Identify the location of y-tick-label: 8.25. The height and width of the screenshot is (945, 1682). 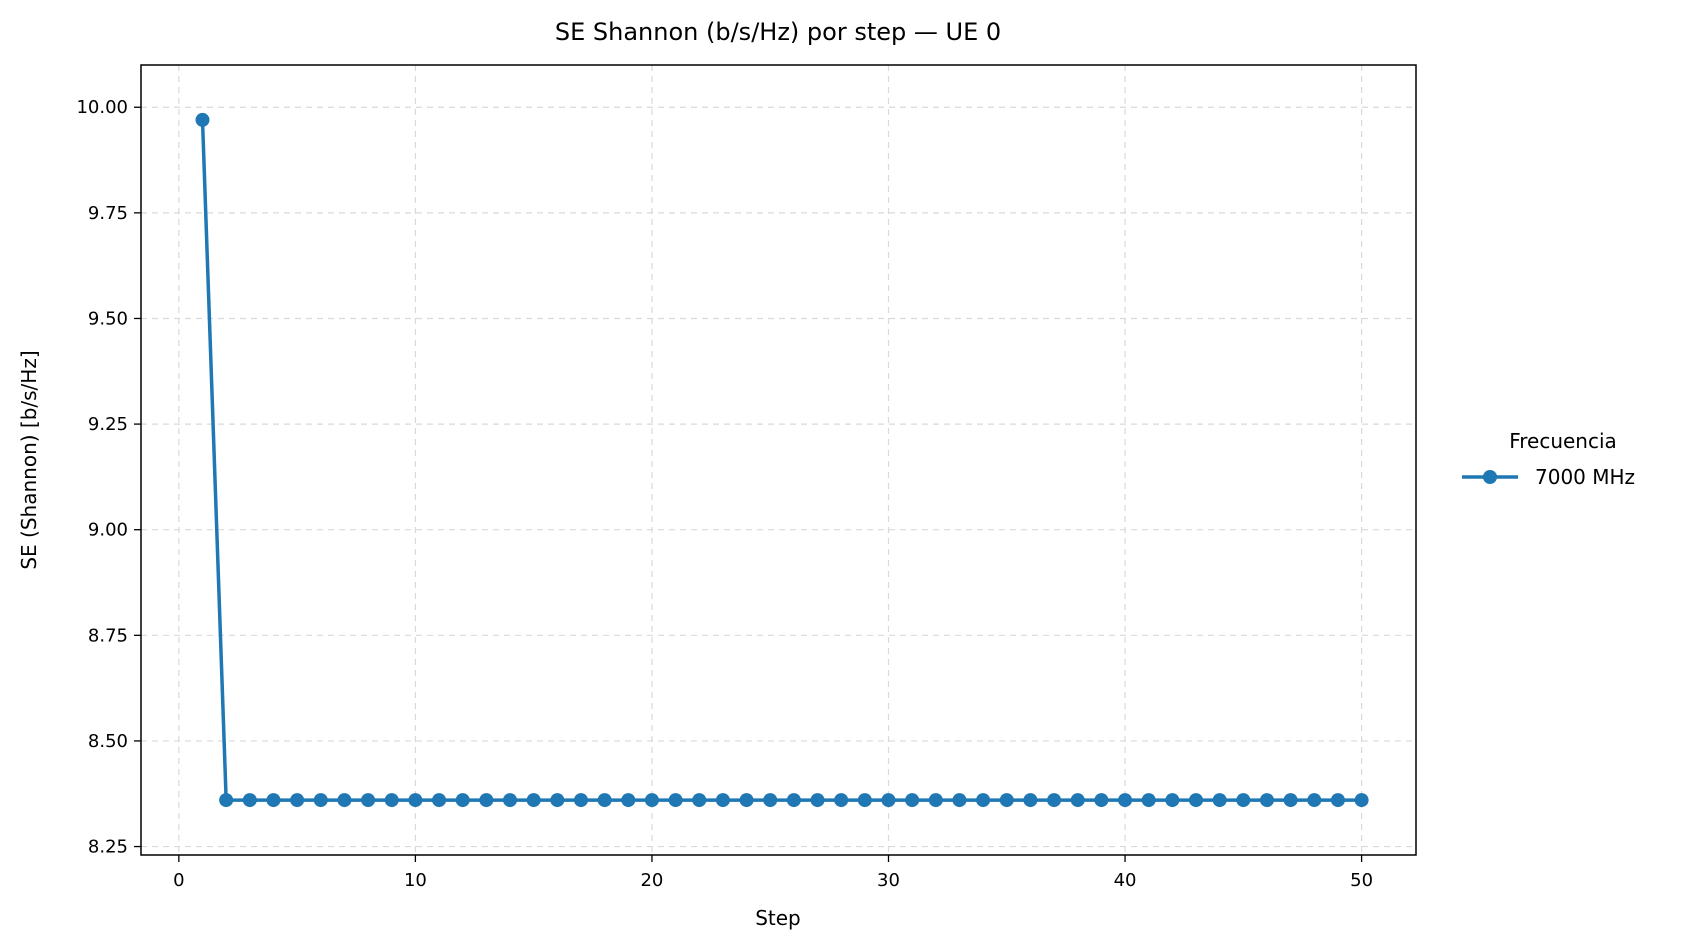
(108, 847).